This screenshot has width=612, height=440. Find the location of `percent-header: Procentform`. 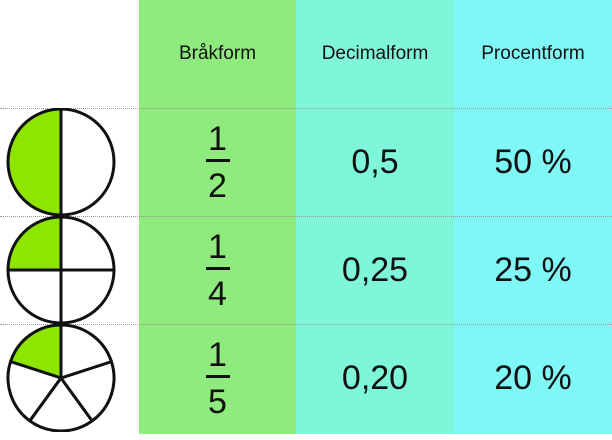

percent-header: Procentform is located at coordinates (533, 53).